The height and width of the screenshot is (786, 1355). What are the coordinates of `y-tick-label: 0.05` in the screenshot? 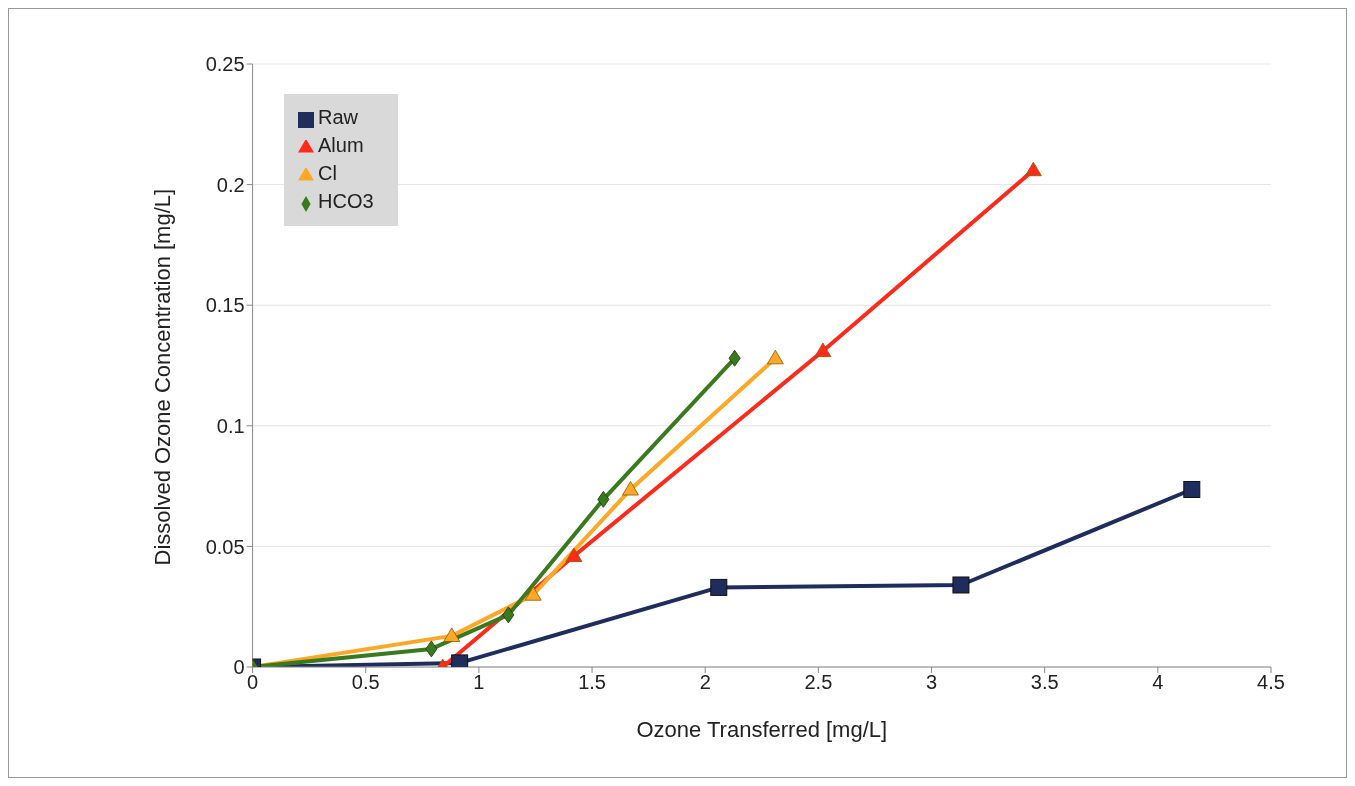 It's located at (225, 546).